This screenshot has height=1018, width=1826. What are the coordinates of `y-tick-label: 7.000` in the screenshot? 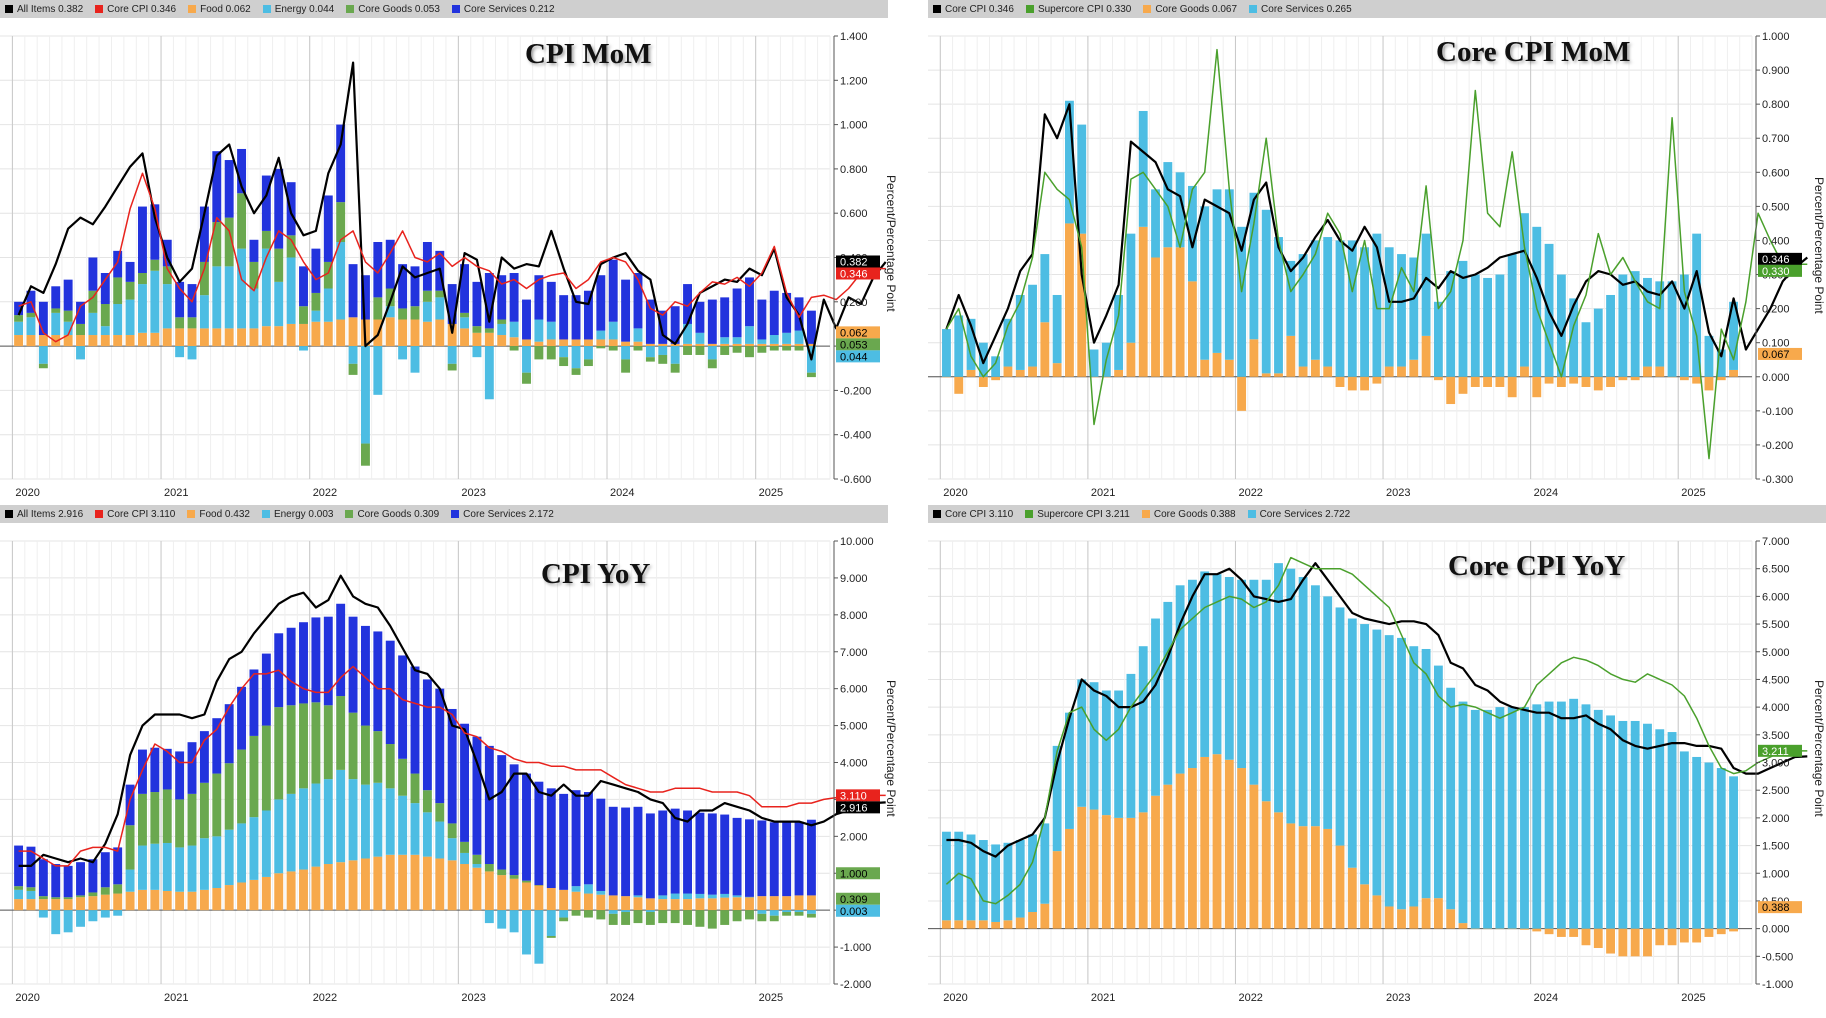 It's located at (854, 653).